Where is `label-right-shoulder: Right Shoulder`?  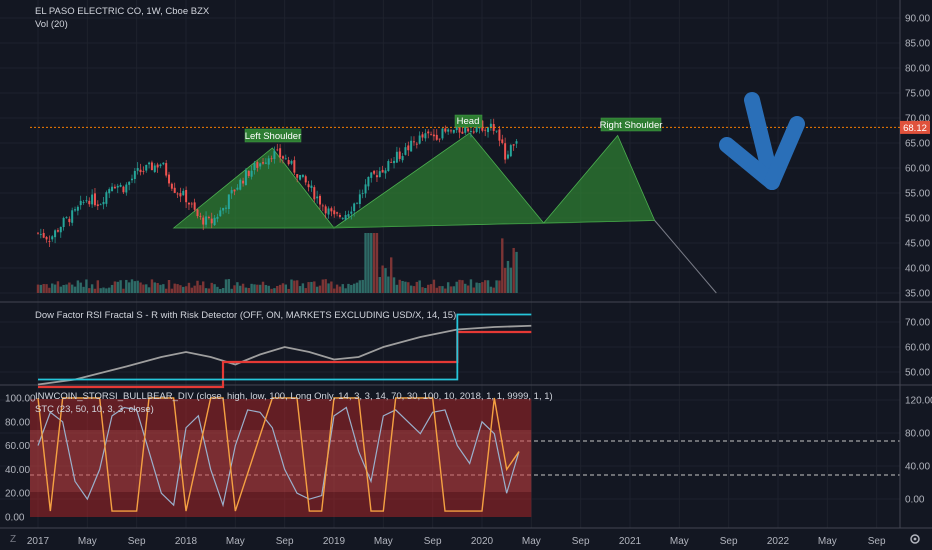
label-right-shoulder: Right Shoulder is located at coordinates (631, 124).